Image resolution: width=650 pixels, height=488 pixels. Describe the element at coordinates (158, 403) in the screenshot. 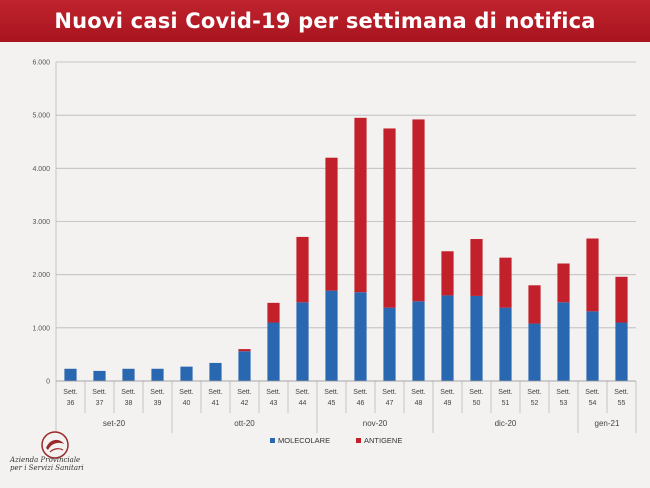

I see `week-label-number: 39` at that location.